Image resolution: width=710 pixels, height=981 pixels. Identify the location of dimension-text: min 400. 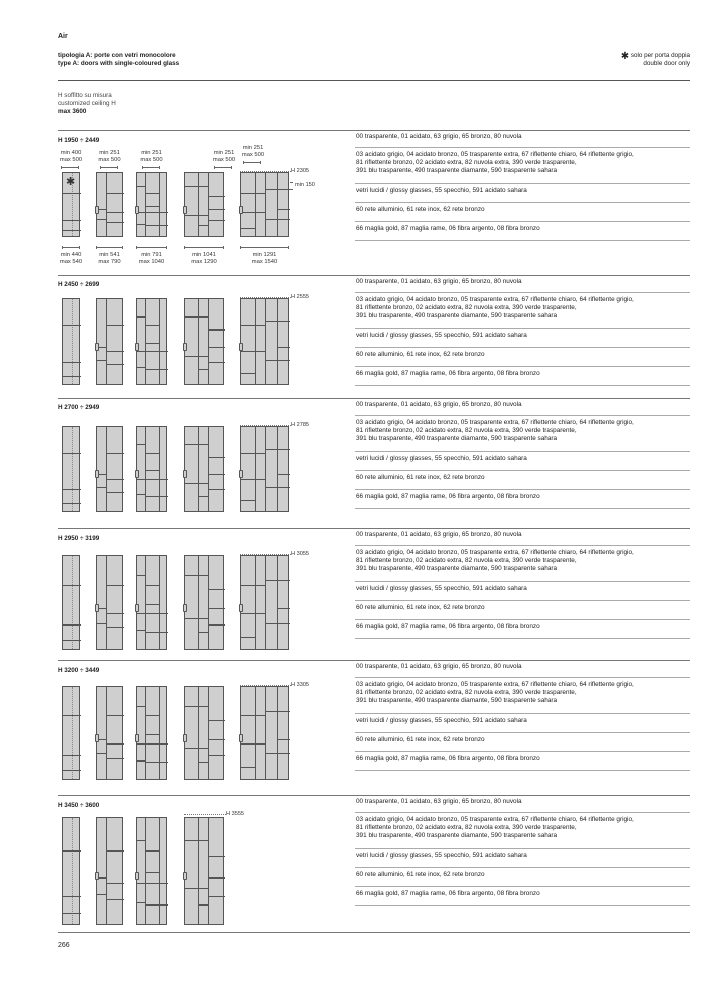
(71, 153).